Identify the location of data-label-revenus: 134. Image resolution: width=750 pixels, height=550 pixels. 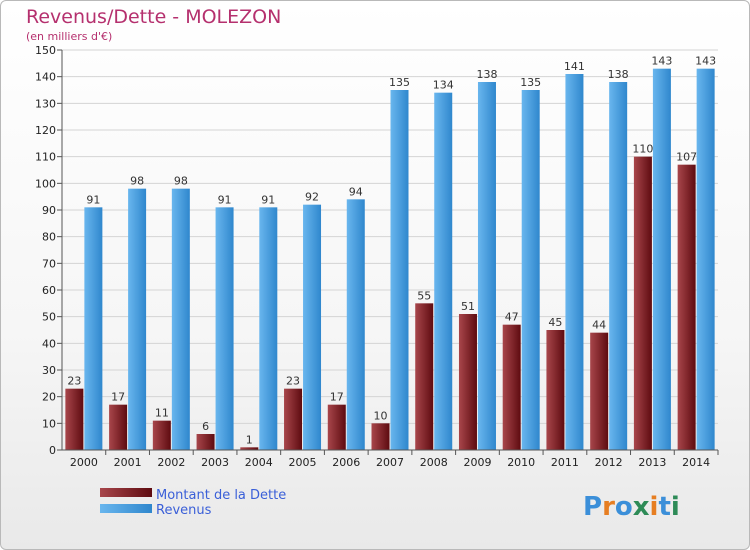
(443, 85).